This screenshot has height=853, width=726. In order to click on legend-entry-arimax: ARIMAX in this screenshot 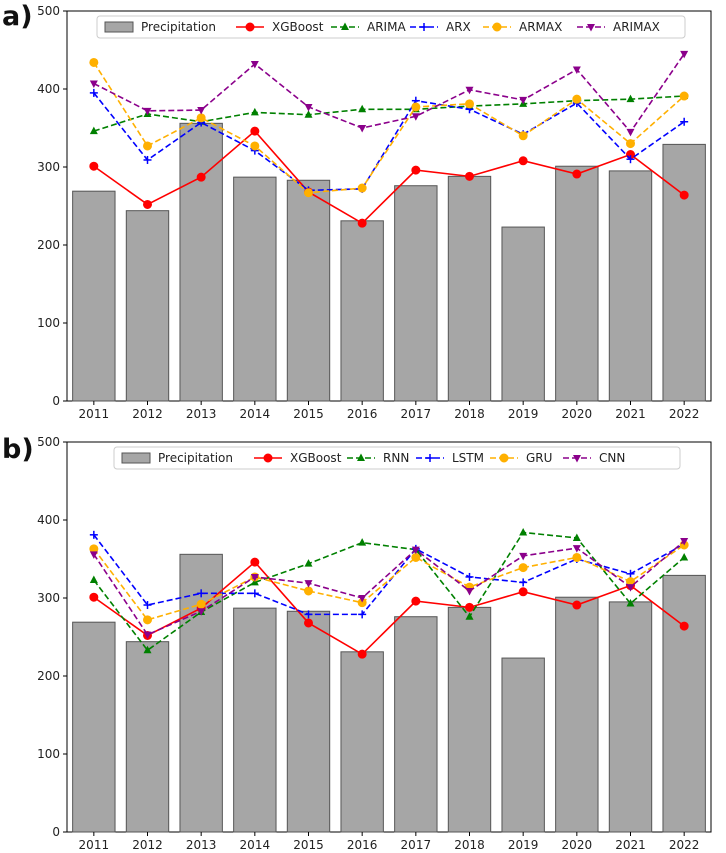, I will do `click(618, 27)`.